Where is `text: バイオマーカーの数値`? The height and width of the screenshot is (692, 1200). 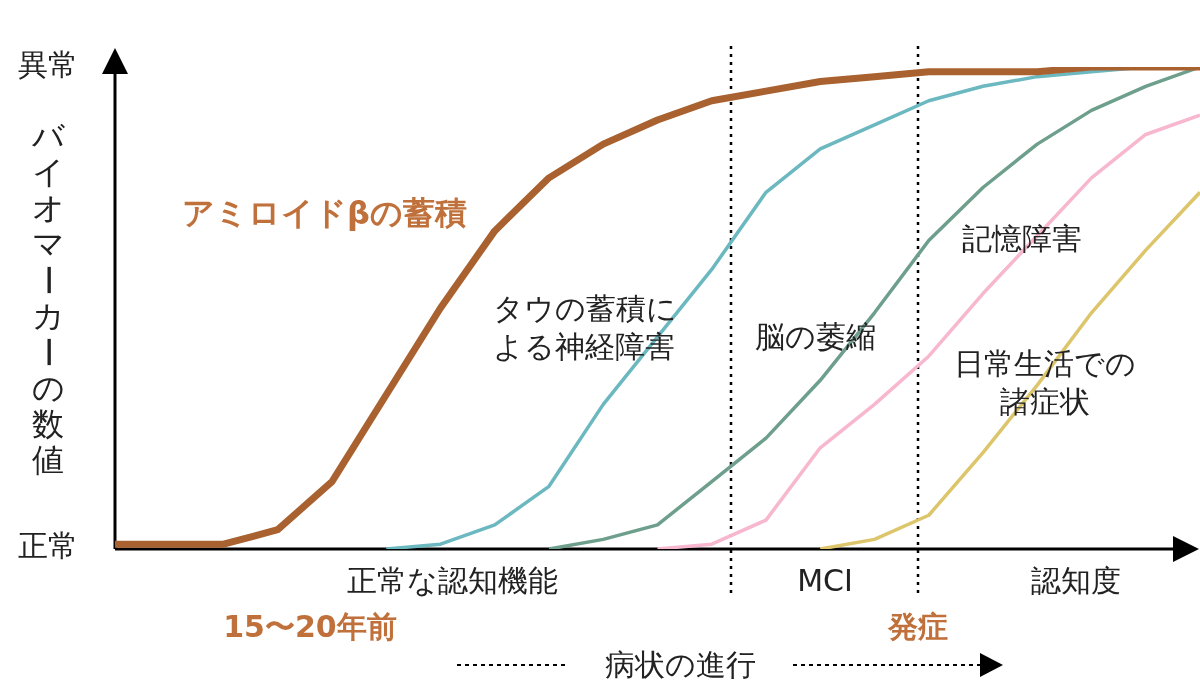
text: バイオマーカーの数値 is located at coordinates (48, 298).